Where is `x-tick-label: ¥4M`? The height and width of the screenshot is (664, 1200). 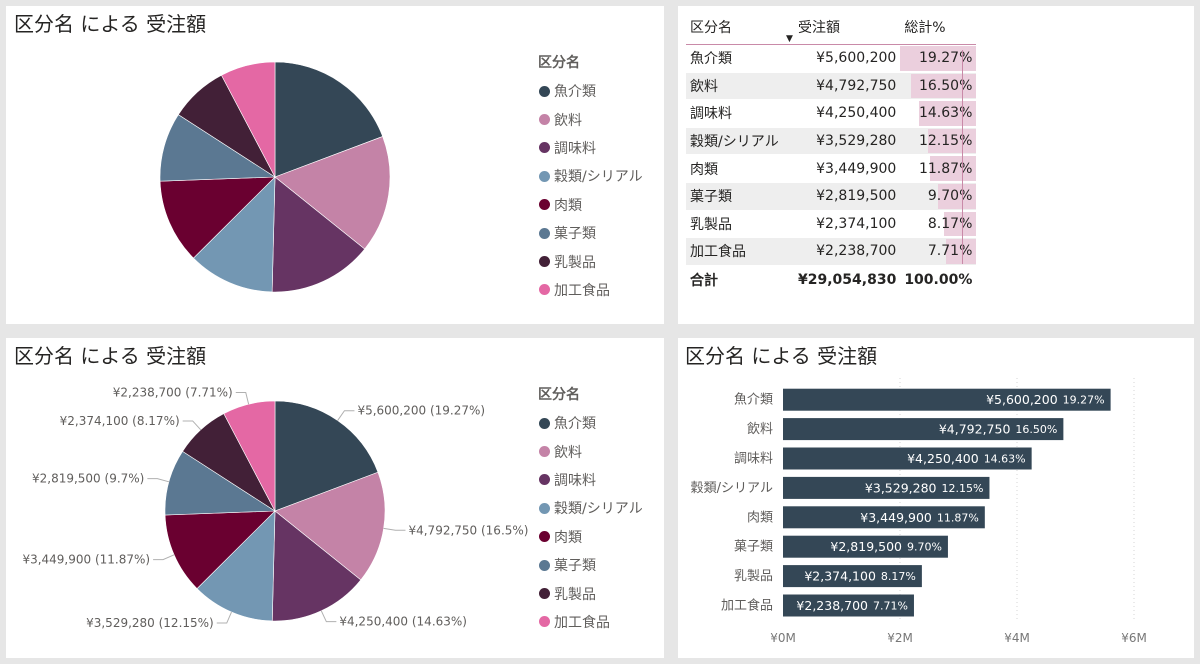
x-tick-label: ¥4M is located at coordinates (1017, 638).